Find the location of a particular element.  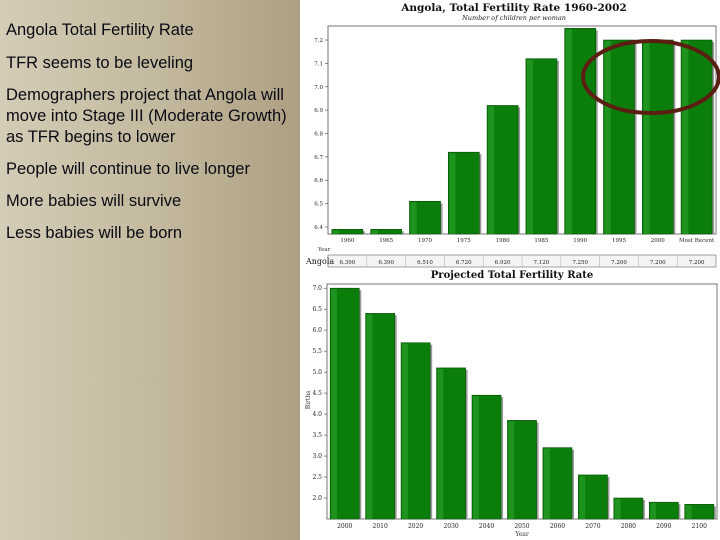

y-tick-label: 7.2 is located at coordinates (318, 41).